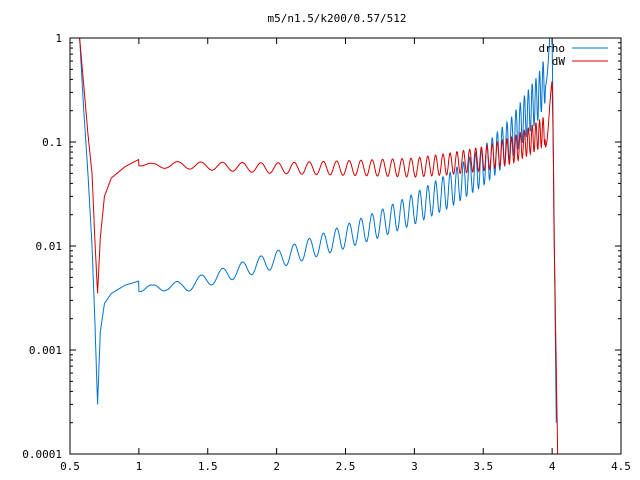  What do you see at coordinates (336, 18) in the screenshot?
I see `chart-title: m5/n1.5/k200/0.57/512` at bounding box center [336, 18].